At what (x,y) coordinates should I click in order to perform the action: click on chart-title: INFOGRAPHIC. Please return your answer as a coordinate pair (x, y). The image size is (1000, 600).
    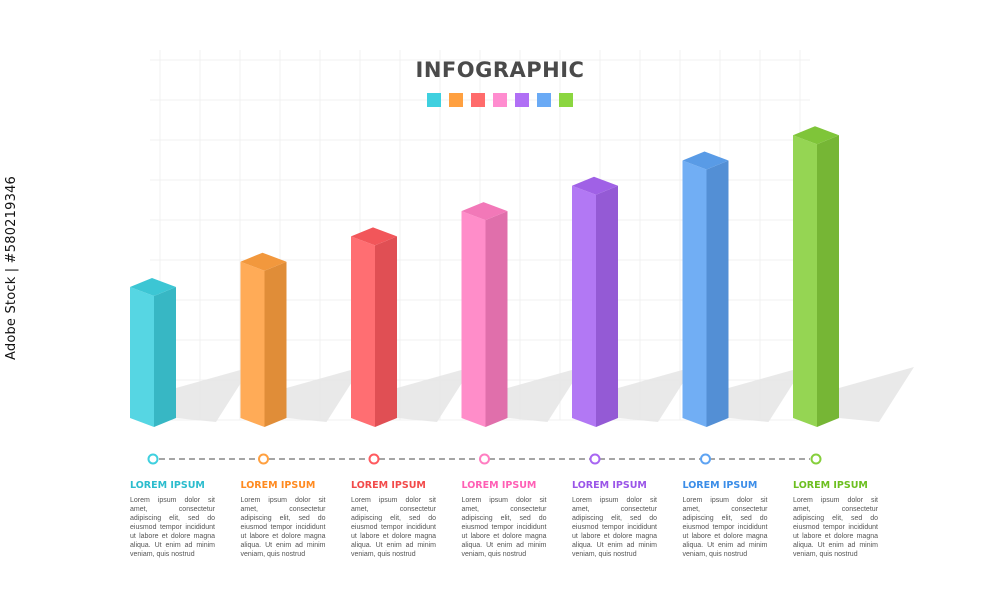
    Looking at the image, I should click on (500, 70).